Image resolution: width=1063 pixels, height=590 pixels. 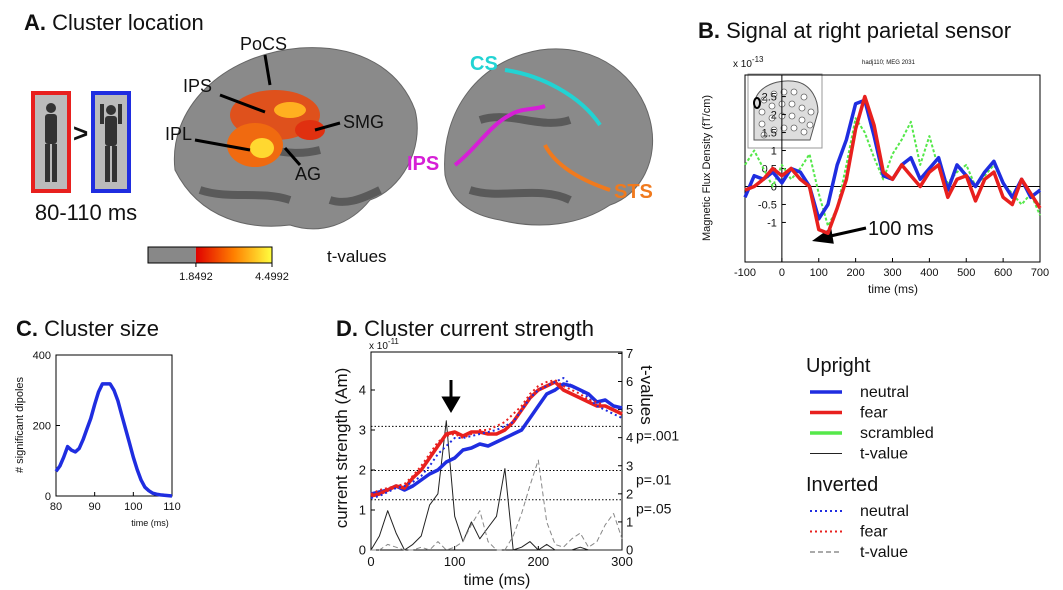 I want to click on panel-d-title: D. Cluster current strength, so click(x=465, y=328).